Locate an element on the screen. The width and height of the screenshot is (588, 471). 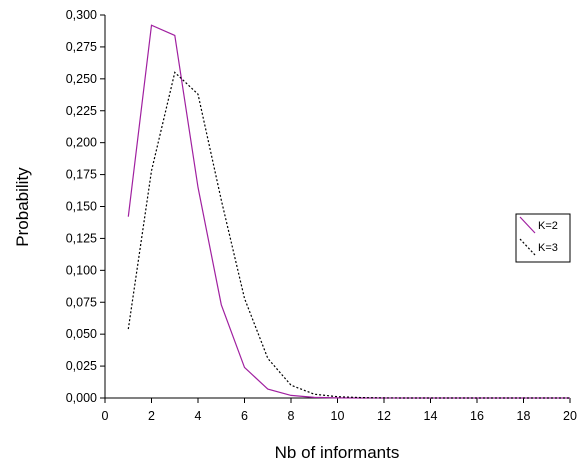
x-tick-label: 2 is located at coordinates (151, 416).